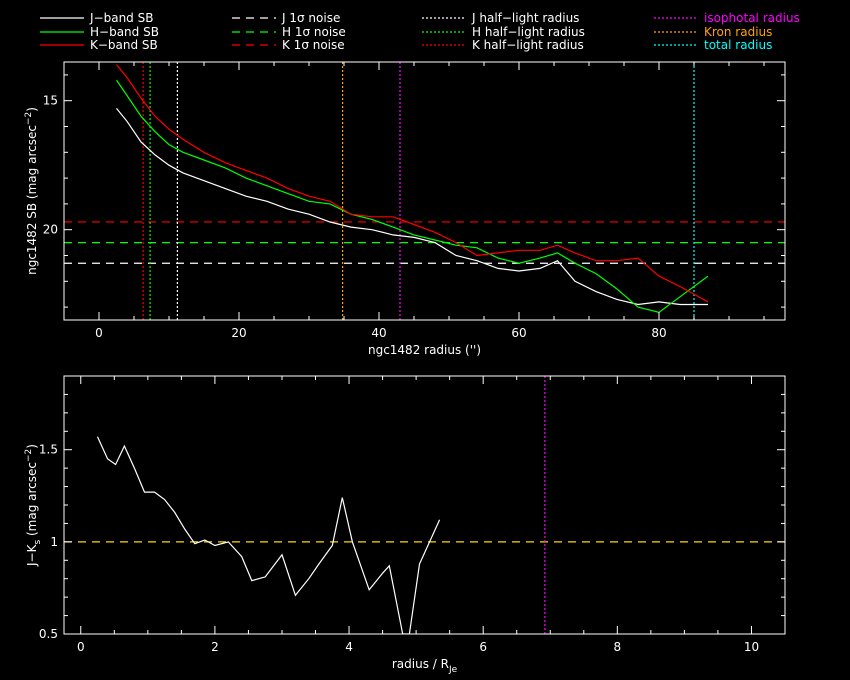 Image resolution: width=850 pixels, height=680 pixels. Describe the element at coordinates (425, 666) in the screenshot. I see `x-axis-label: radius / RJe` at that location.